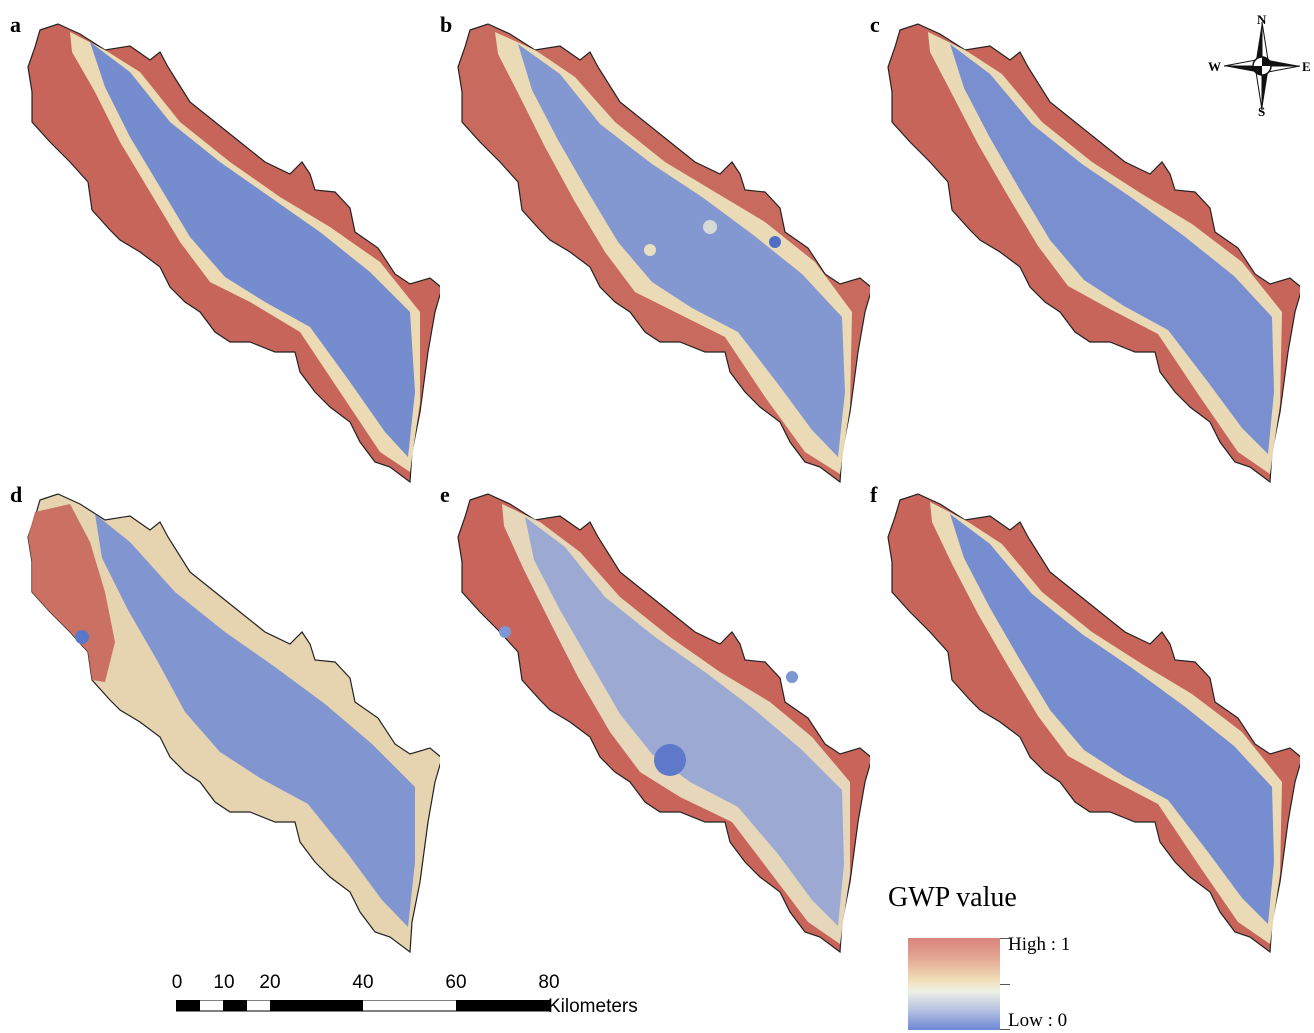 The height and width of the screenshot is (1033, 1314). What do you see at coordinates (952, 897) in the screenshot?
I see `legend-title: GWP value` at bounding box center [952, 897].